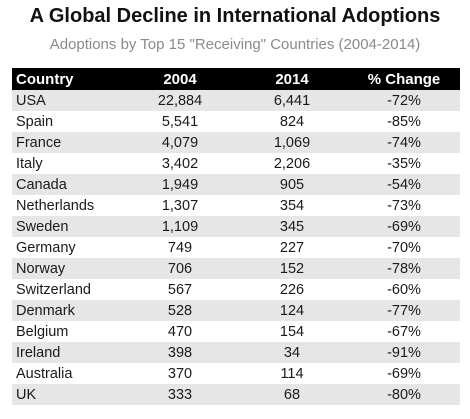  Describe the element at coordinates (180, 394) in the screenshot. I see `cell-value-2004: 333` at that location.